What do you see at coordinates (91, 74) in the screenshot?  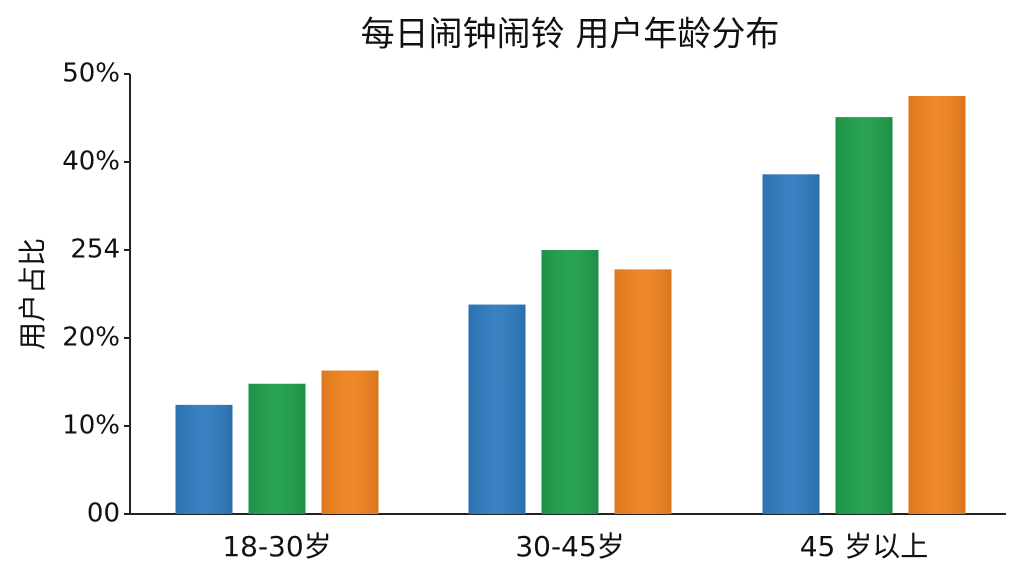 I see `y-tick-label: 50%` at bounding box center [91, 74].